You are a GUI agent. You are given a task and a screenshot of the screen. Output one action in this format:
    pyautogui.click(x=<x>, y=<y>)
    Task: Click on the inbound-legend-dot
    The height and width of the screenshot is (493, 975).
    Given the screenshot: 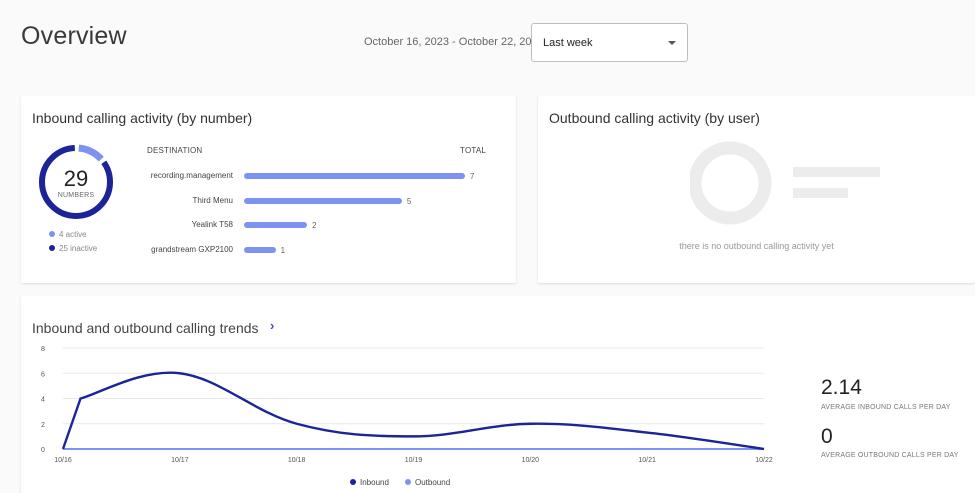 What is the action you would take?
    pyautogui.click(x=353, y=482)
    